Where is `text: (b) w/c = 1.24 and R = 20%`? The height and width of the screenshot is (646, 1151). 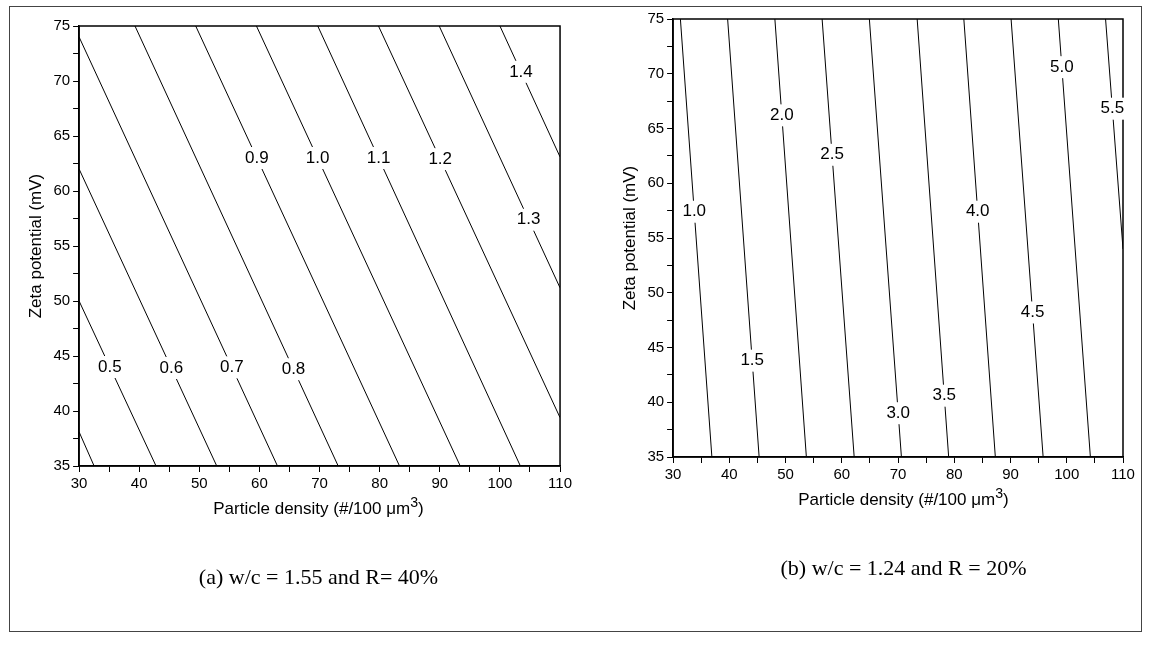
text: (b) w/c = 1.24 and R = 20% is located at coordinates (903, 568).